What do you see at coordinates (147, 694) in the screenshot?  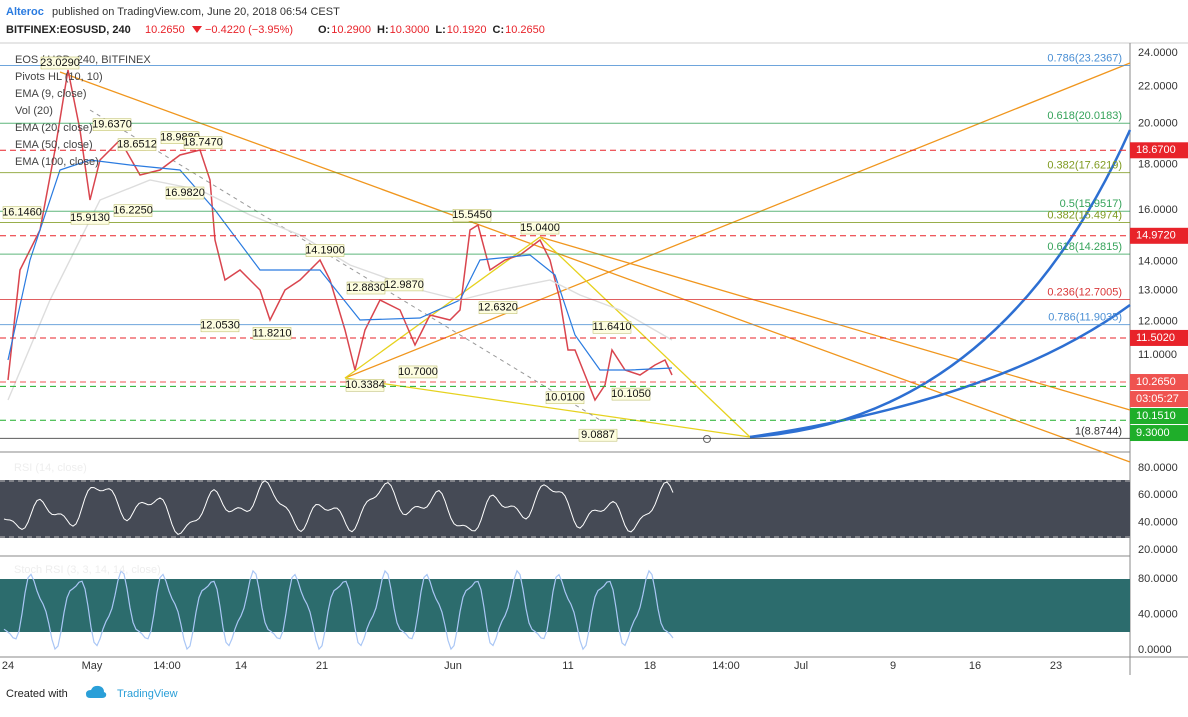 I see `brand: TradingView` at bounding box center [147, 694].